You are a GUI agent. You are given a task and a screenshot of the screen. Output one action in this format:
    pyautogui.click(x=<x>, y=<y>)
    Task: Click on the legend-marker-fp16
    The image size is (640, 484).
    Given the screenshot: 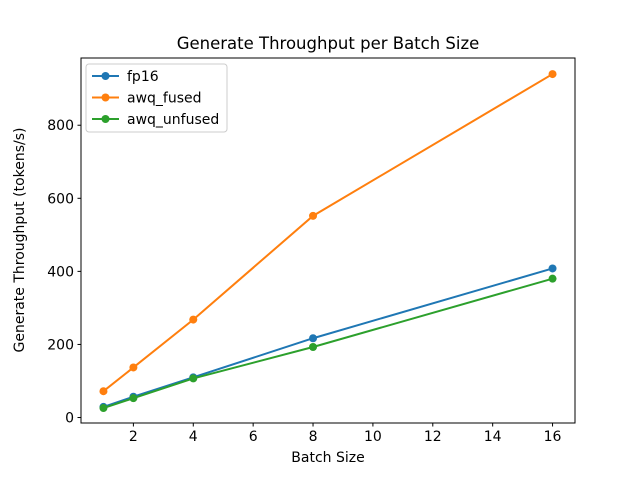 What is the action you would take?
    pyautogui.click(x=105, y=76)
    